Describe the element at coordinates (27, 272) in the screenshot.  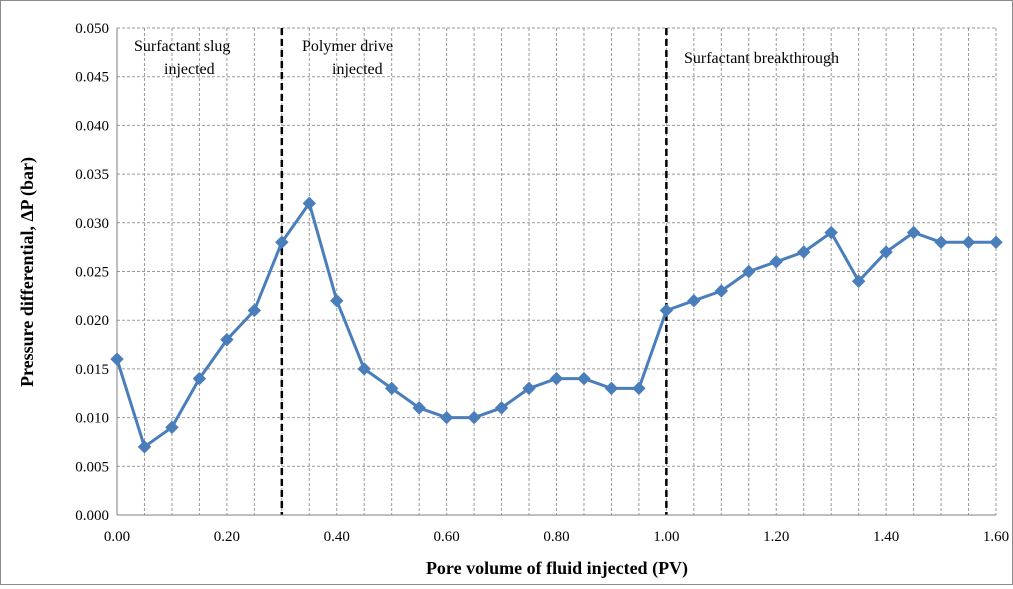
I see `y-axis-title: Pressure differential, ∆P (bar)` at that location.